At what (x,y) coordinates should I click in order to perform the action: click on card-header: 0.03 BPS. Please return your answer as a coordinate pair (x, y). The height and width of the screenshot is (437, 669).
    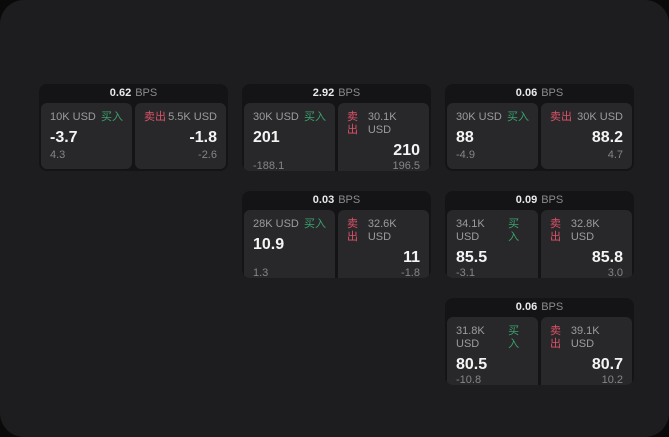
    Looking at the image, I should click on (336, 200).